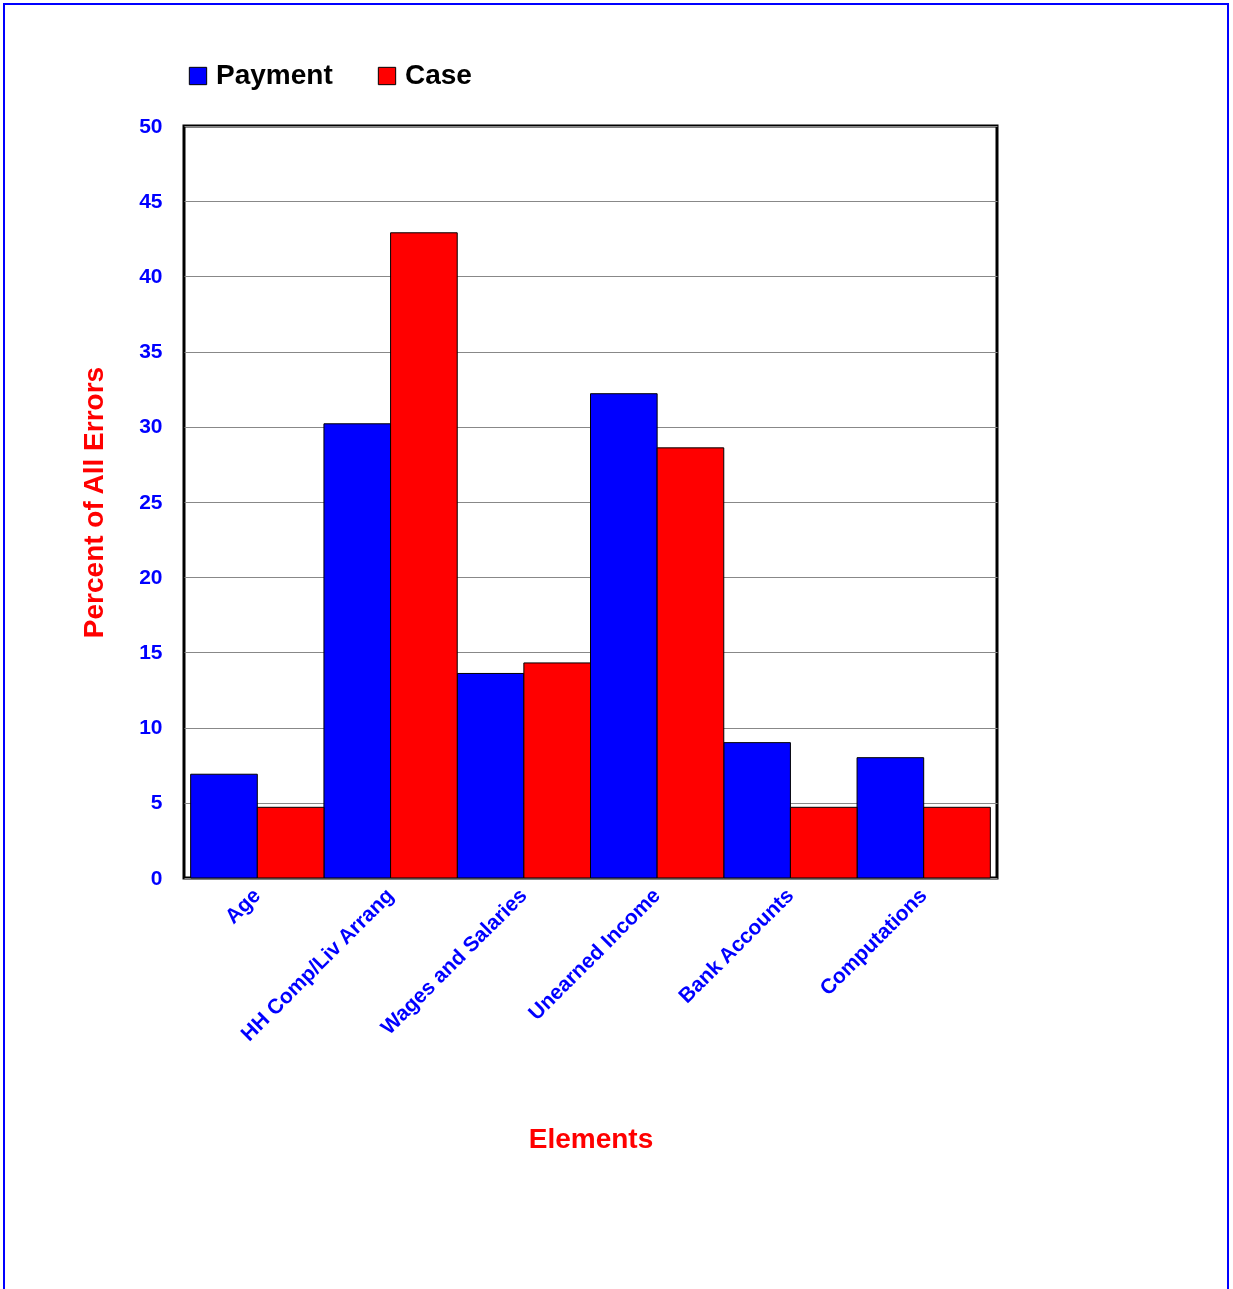  What do you see at coordinates (151, 275) in the screenshot?
I see `y-tick-label: 40` at bounding box center [151, 275].